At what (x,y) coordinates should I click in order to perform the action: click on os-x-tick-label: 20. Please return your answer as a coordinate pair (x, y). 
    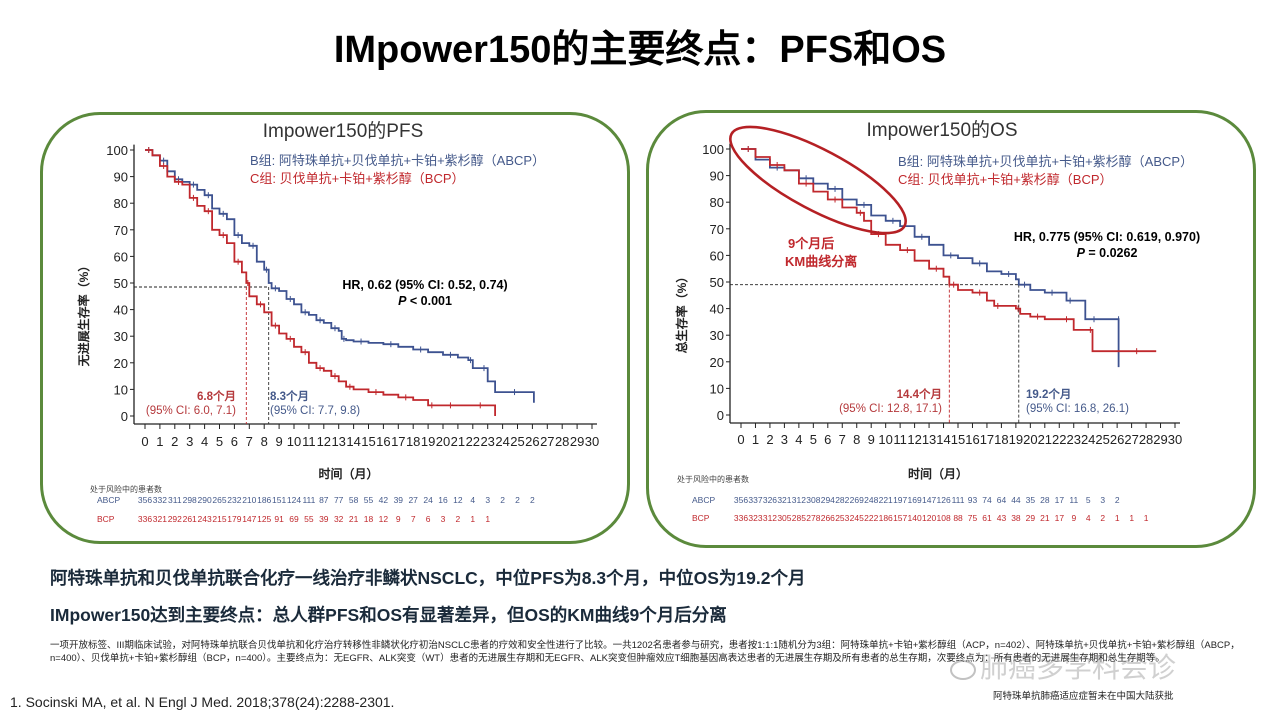
    Looking at the image, I should click on (1030, 439).